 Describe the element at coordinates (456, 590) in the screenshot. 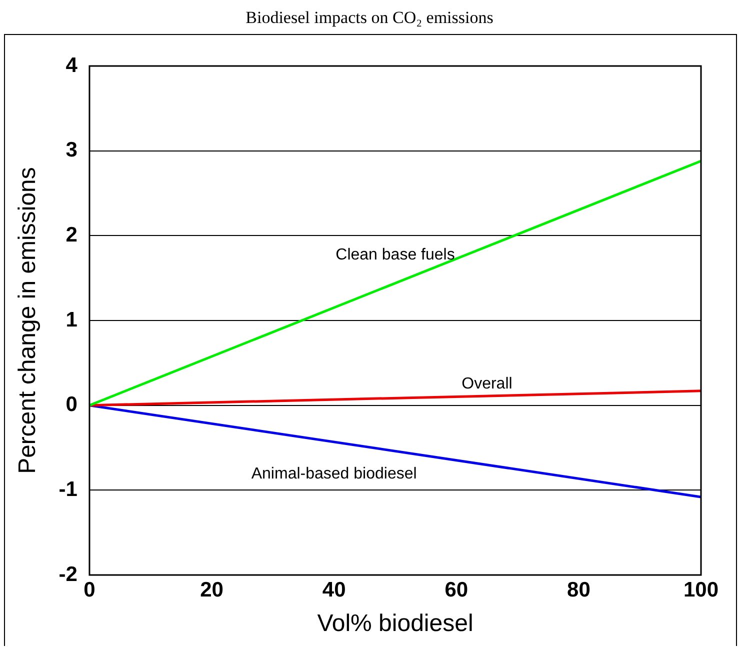

I see `x-tick-label: 60` at that location.